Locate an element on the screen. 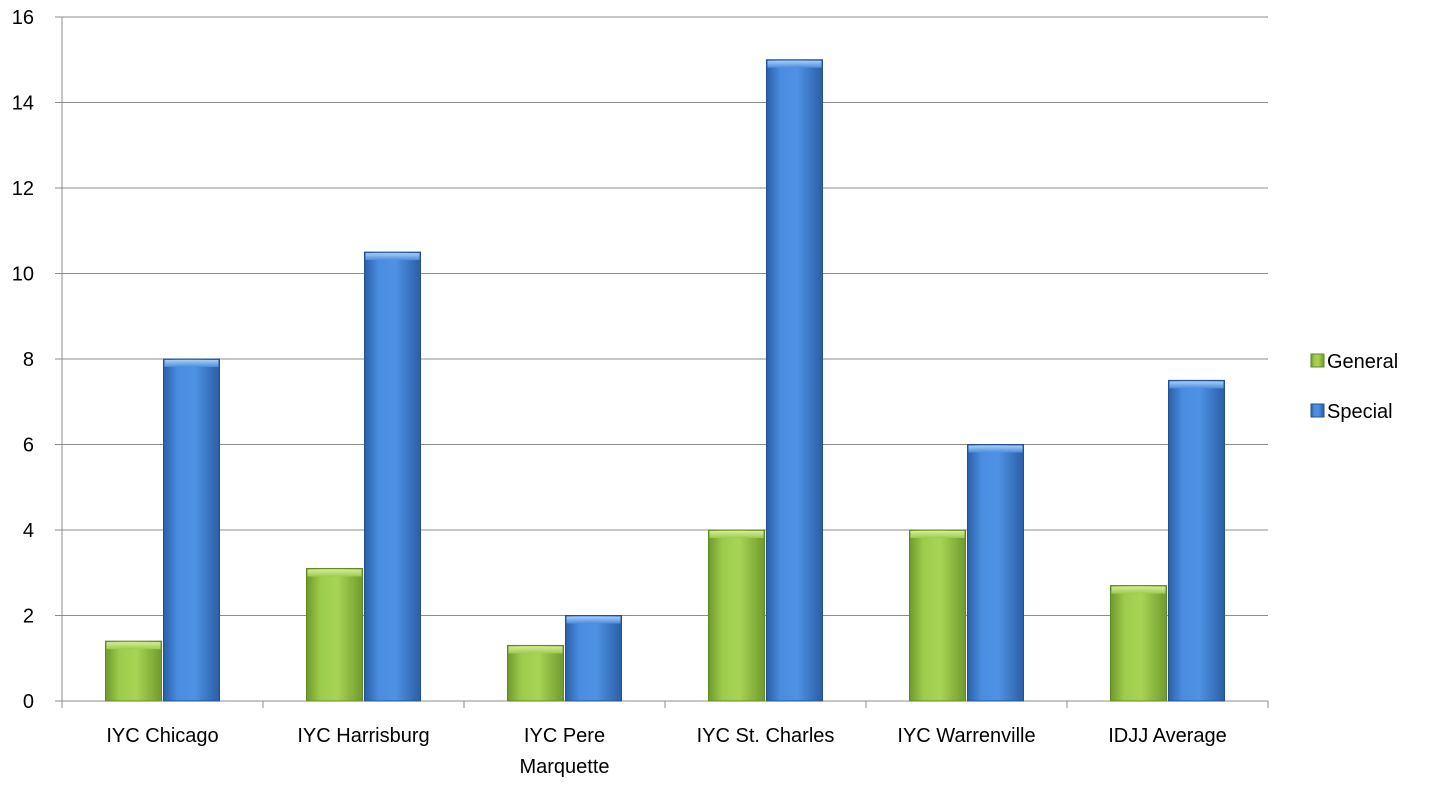  x-category-label-line: IYC St. Charles is located at coordinates (766, 736).